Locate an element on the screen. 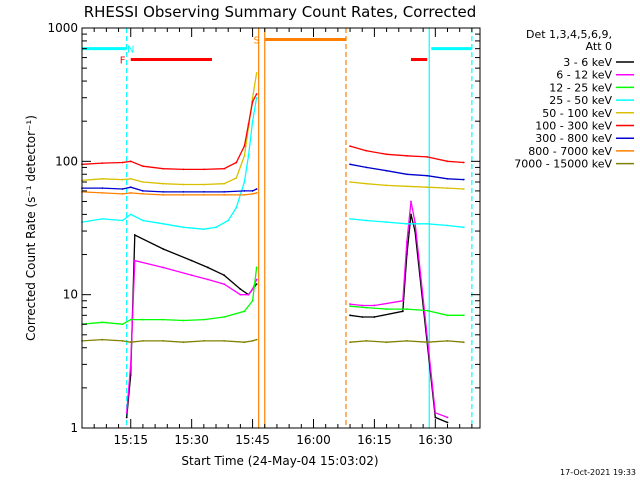 Image resolution: width=640 pixels, height=480 pixels. x-tick-label-3: 16:00 is located at coordinates (313, 440).